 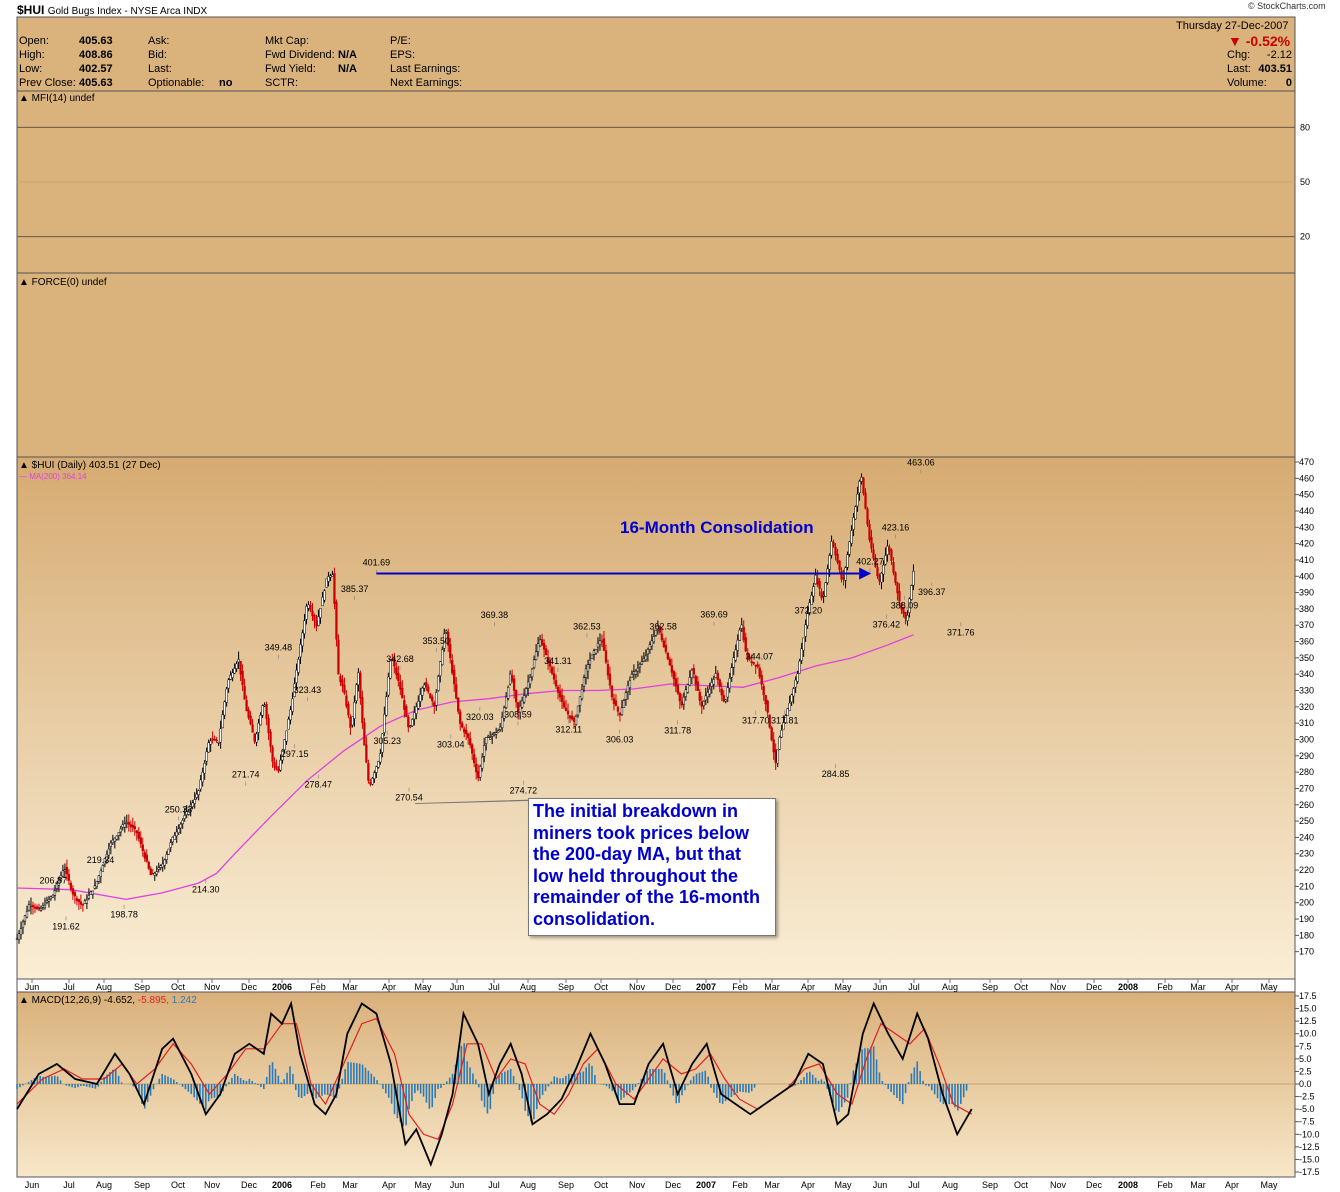 What do you see at coordinates (96, 69) in the screenshot?
I see `low-value: 402.57` at bounding box center [96, 69].